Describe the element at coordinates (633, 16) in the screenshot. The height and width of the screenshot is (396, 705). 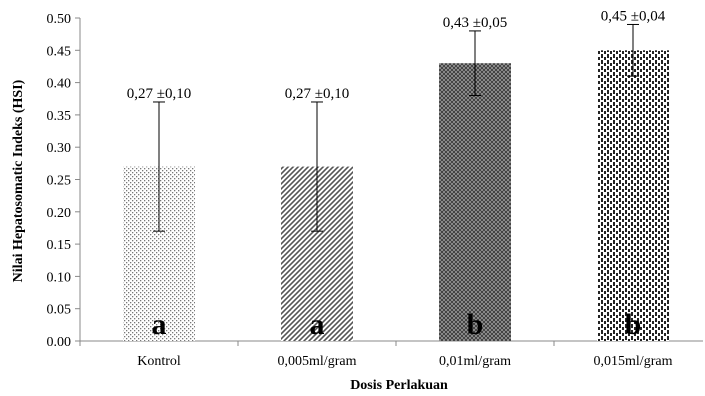
I see `data-label: 0,45 ±0,04` at that location.